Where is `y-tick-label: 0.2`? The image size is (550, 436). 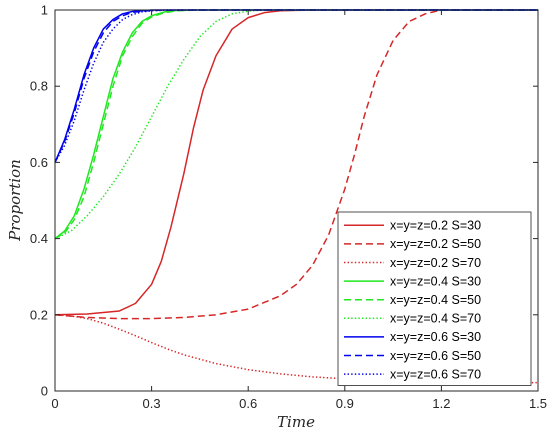
y-tick-label: 0.2 is located at coordinates (39, 314).